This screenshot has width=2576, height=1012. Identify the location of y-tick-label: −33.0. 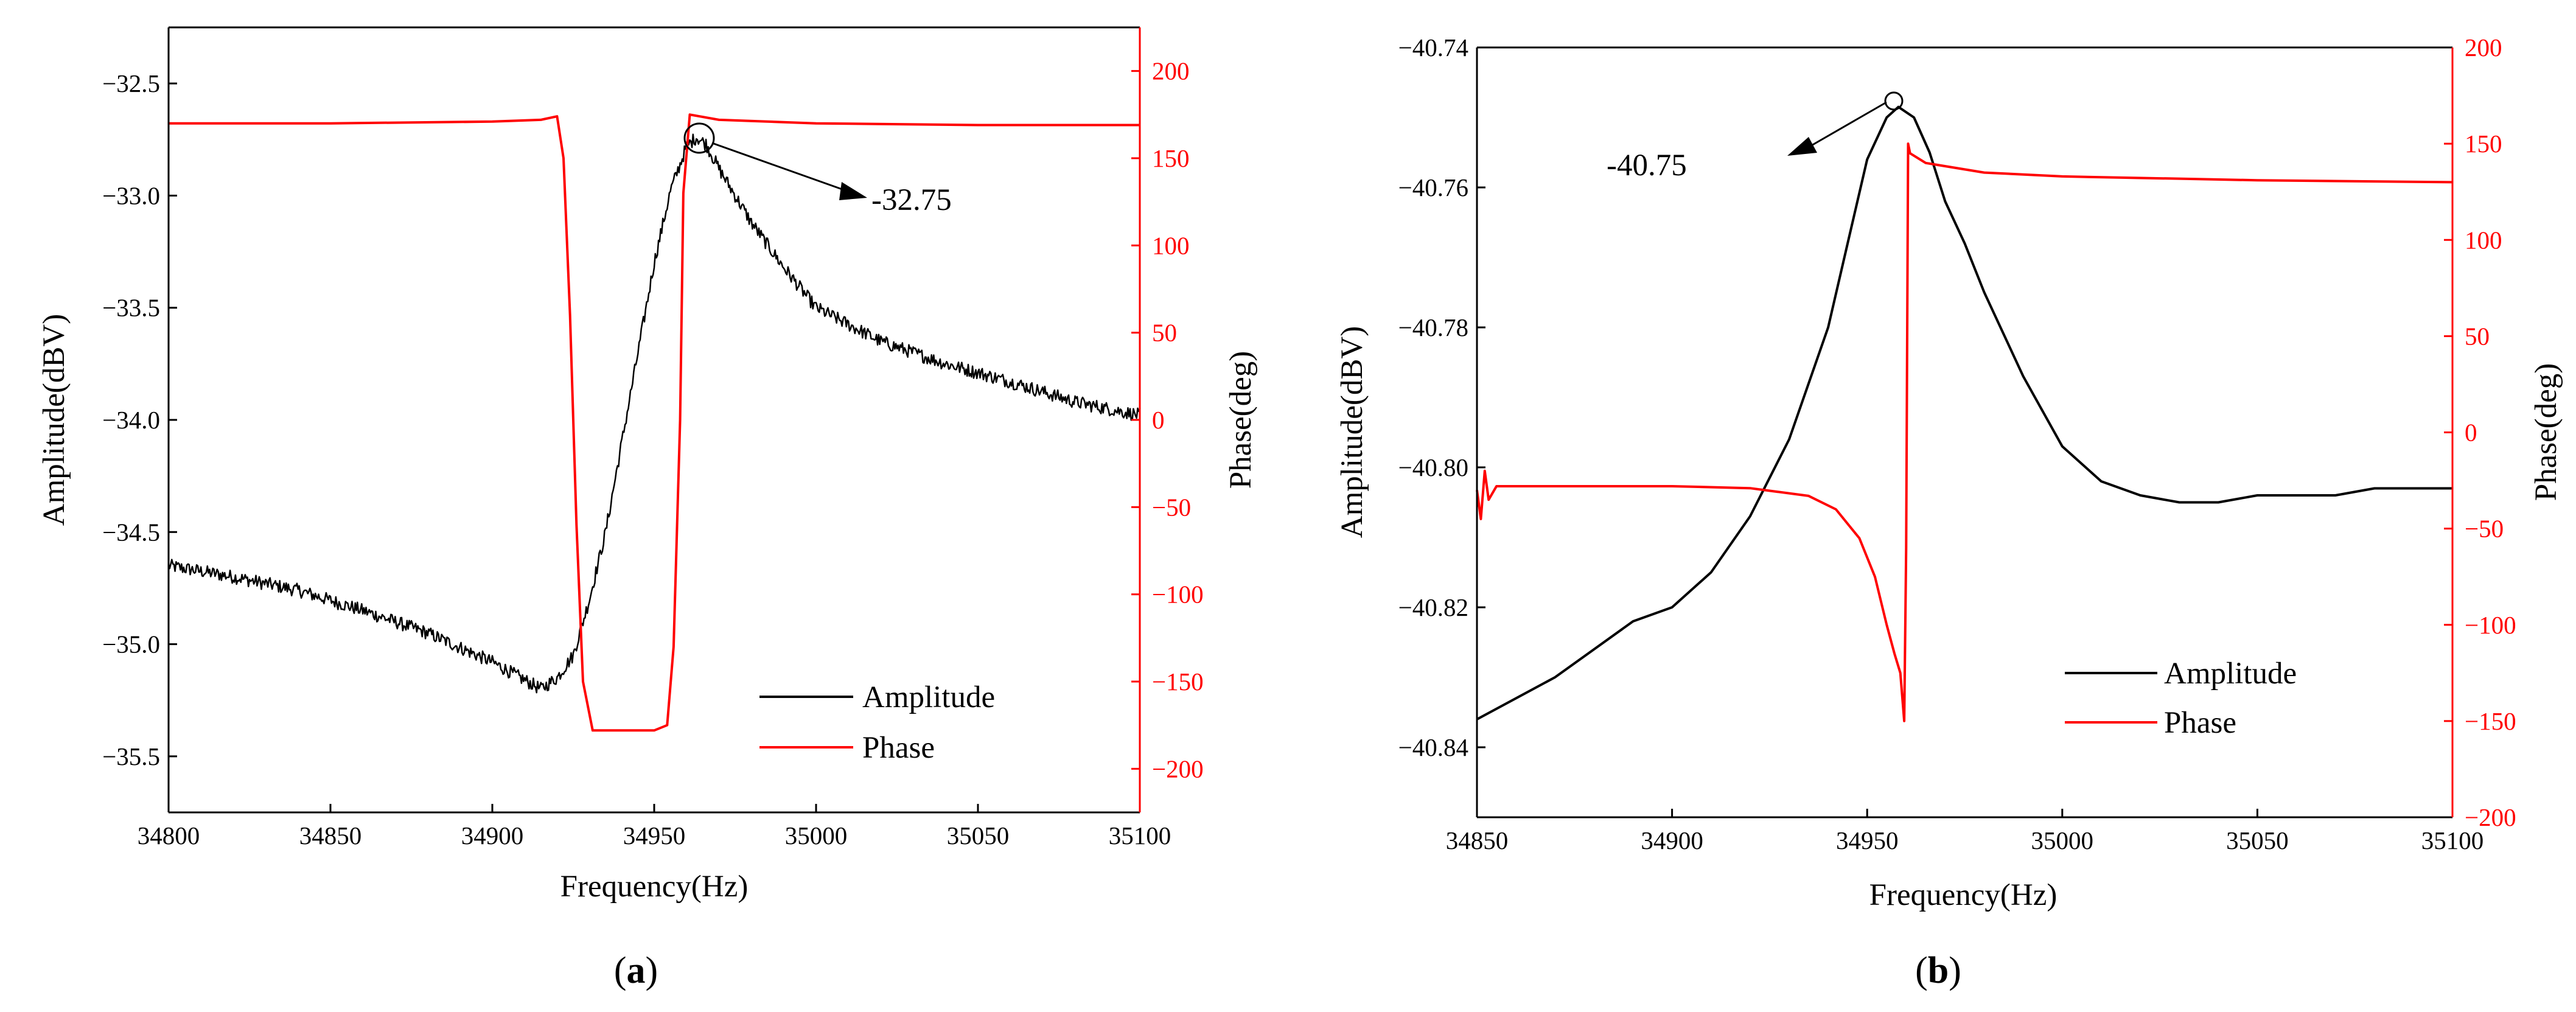
(131, 195).